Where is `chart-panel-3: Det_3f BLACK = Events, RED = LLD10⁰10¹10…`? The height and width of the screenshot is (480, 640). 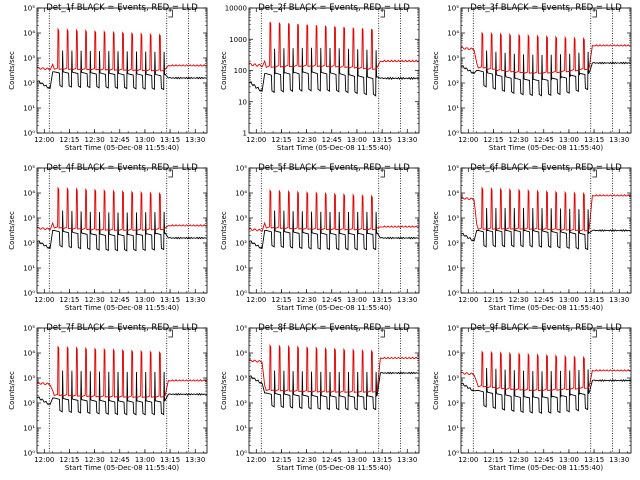
chart-panel-3: Det_3f BLACK = Events, RED = LLD10⁰10¹10… is located at coordinates (532, 77).